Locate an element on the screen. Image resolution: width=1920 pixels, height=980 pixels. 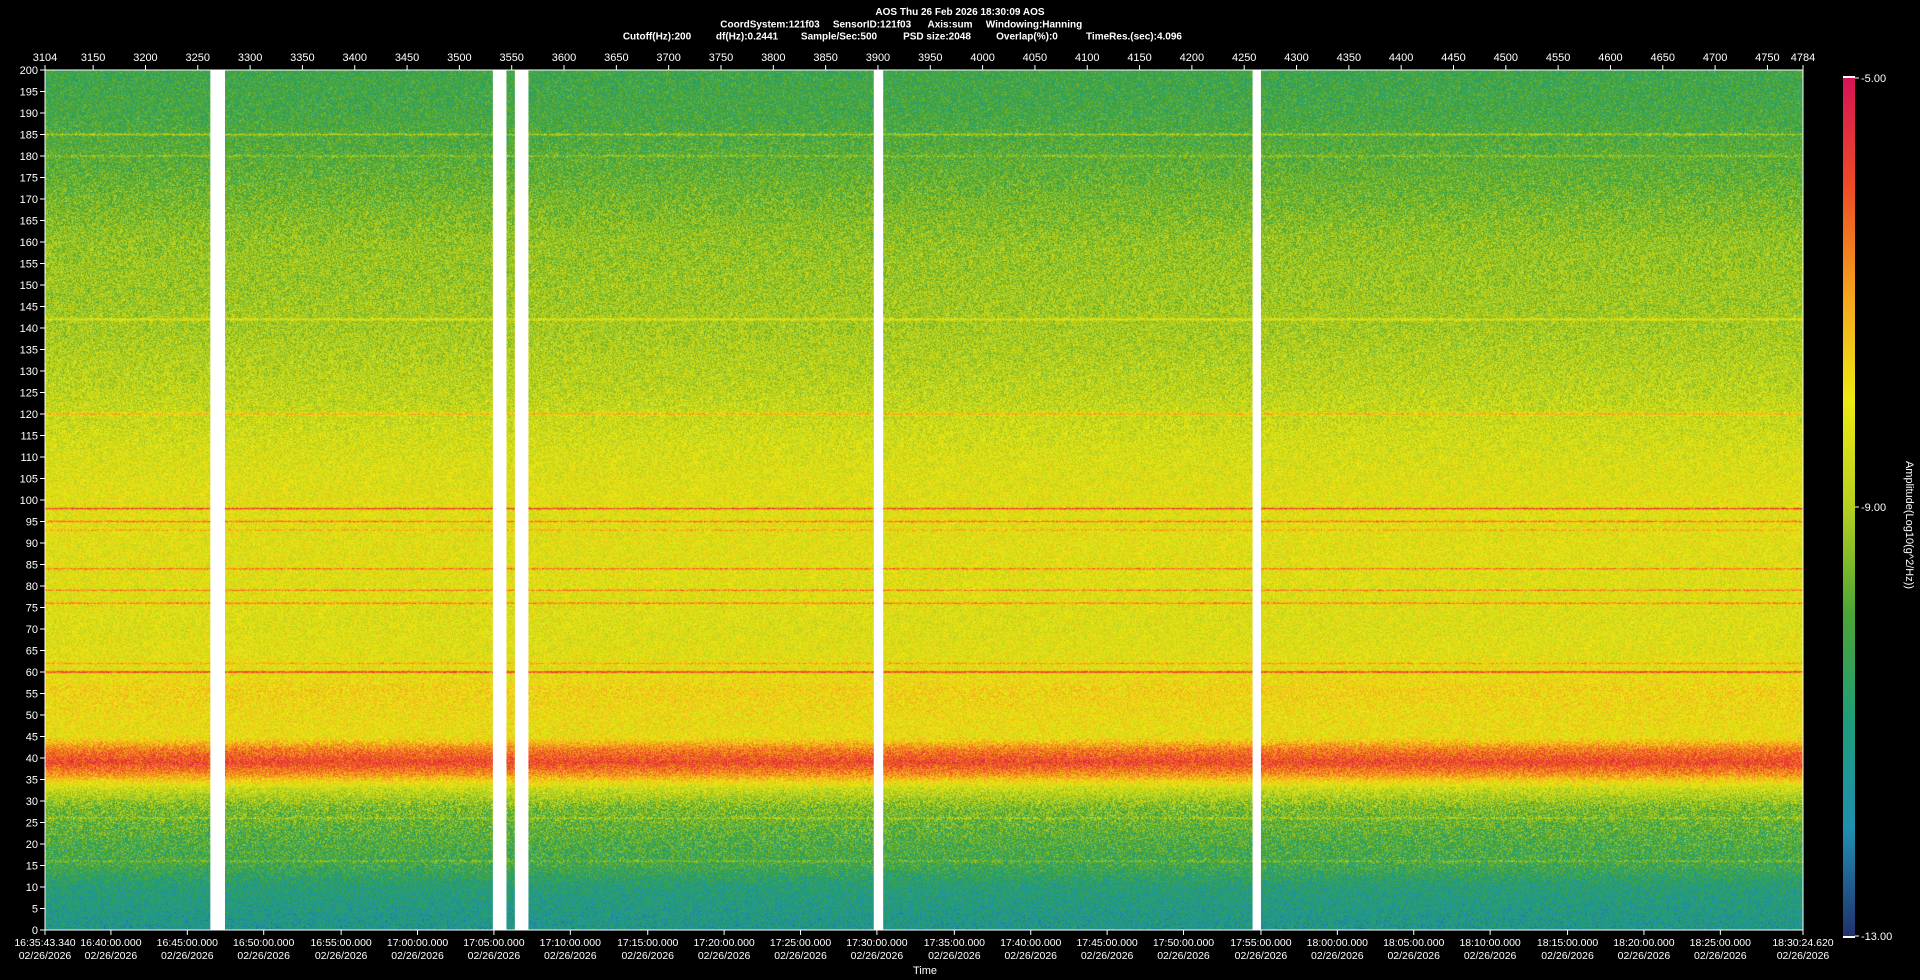
top-tick-label: 3750 is located at coordinates (721, 58).